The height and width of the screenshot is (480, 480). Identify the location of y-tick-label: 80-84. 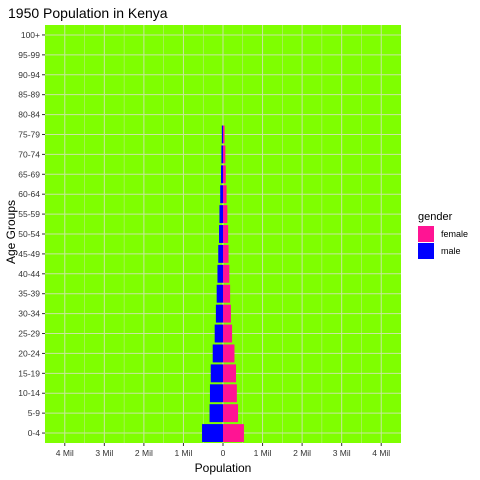
(29, 115).